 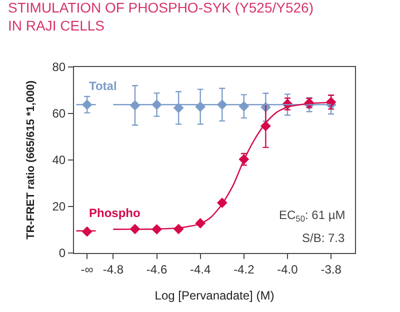 I want to click on x-tick-label: -4.4, so click(x=200, y=269).